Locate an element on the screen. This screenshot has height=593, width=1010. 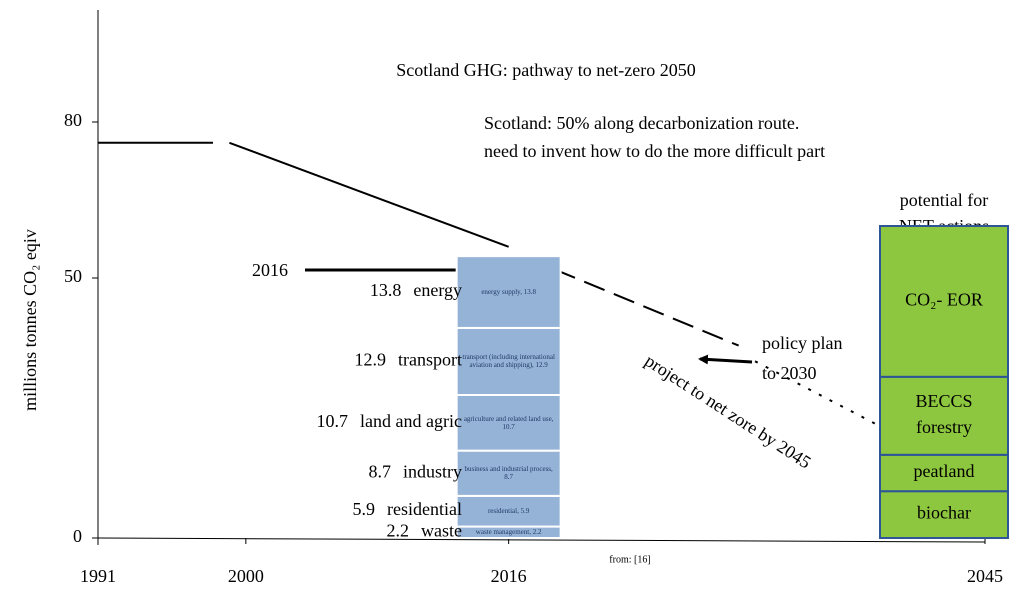
y-tick-label: 50 is located at coordinates (73, 276).